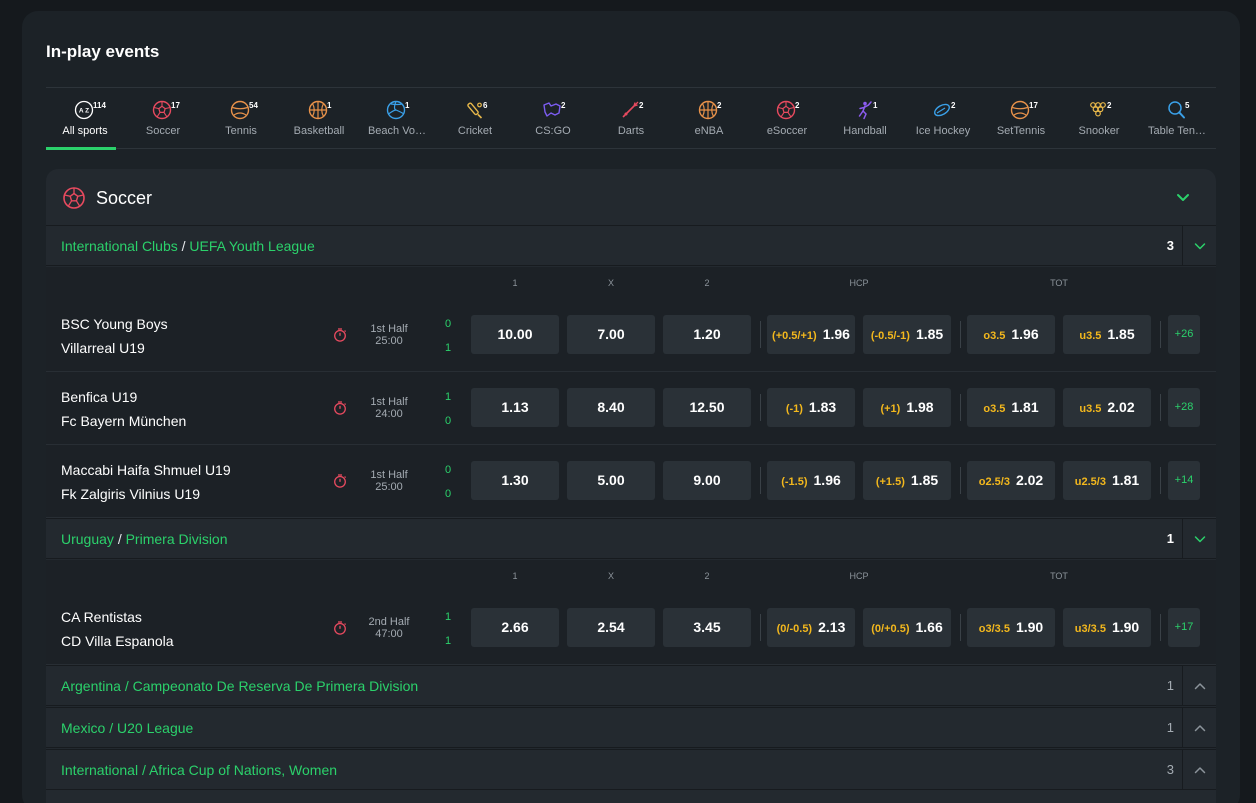 This screenshot has width=1256, height=803. I want to click on league-title: Primera Division, so click(176, 539).